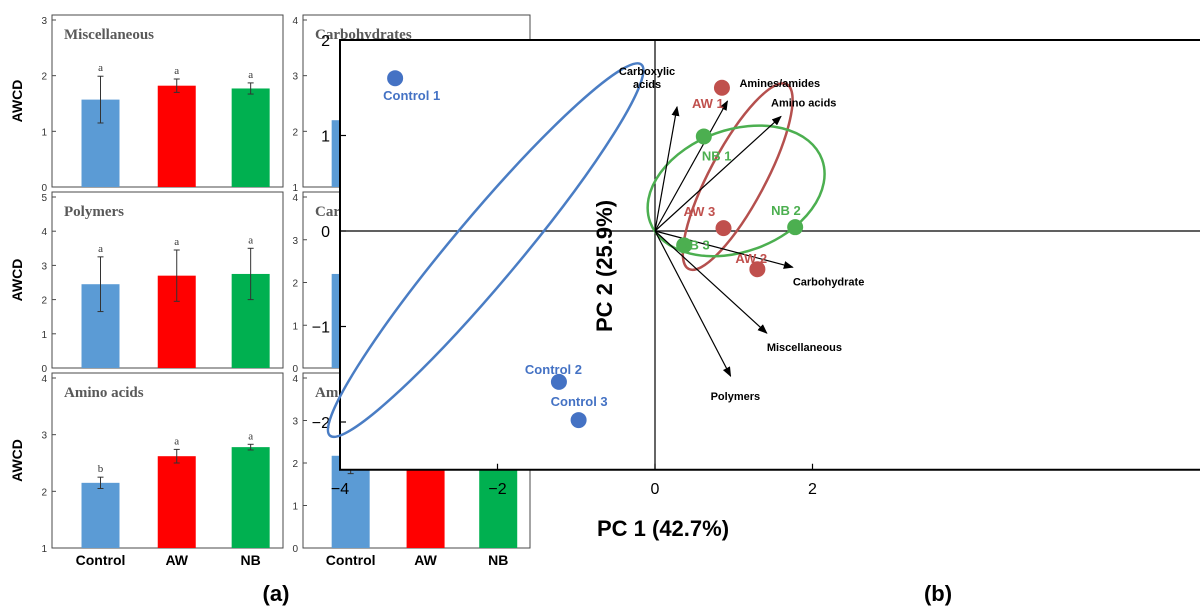 The width and height of the screenshot is (1200, 615). I want to click on x-axis-label: PC 1 (42.7%), so click(663, 528).